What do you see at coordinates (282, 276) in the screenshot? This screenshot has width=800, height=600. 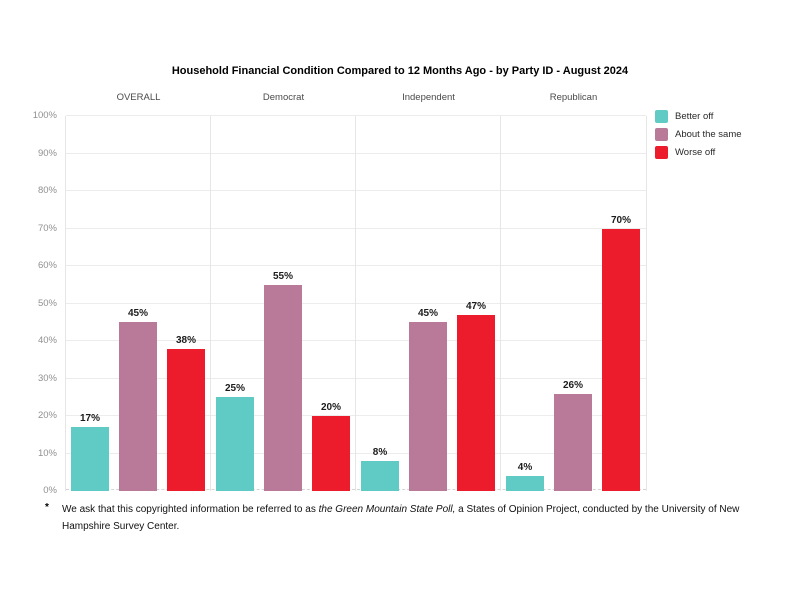 I see `bar-value-label: 55%` at bounding box center [282, 276].